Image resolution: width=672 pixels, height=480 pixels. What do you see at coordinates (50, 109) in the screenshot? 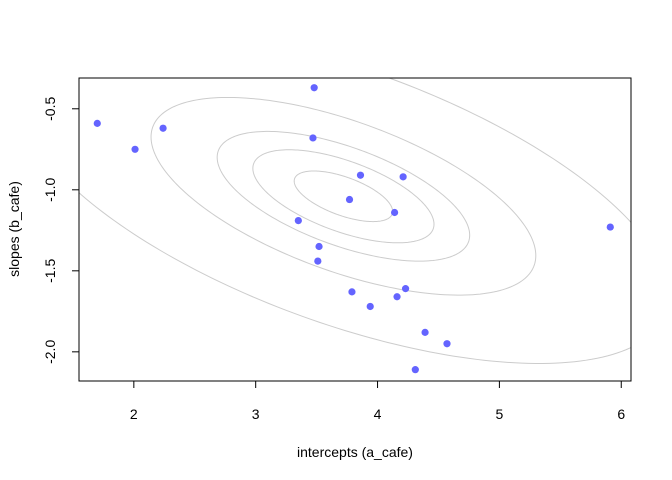
I see `y-tick-label: -0.5` at bounding box center [50, 109].